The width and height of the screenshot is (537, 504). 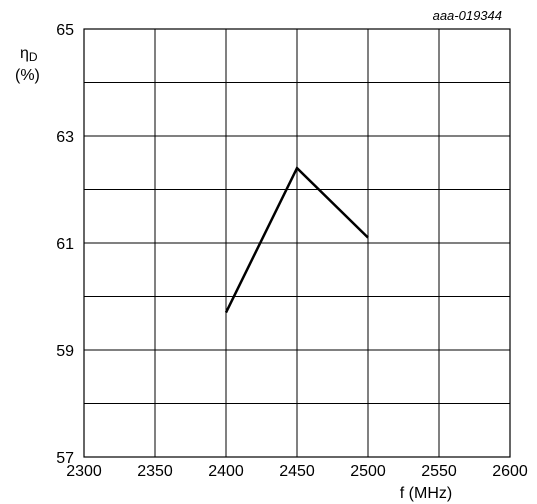 I want to click on y-tick-label: 57, so click(x=65, y=458).